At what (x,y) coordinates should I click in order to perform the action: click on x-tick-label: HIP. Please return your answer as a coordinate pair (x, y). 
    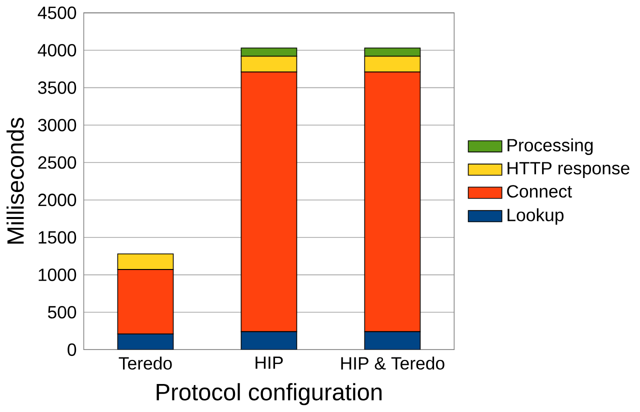
    Looking at the image, I should click on (269, 362).